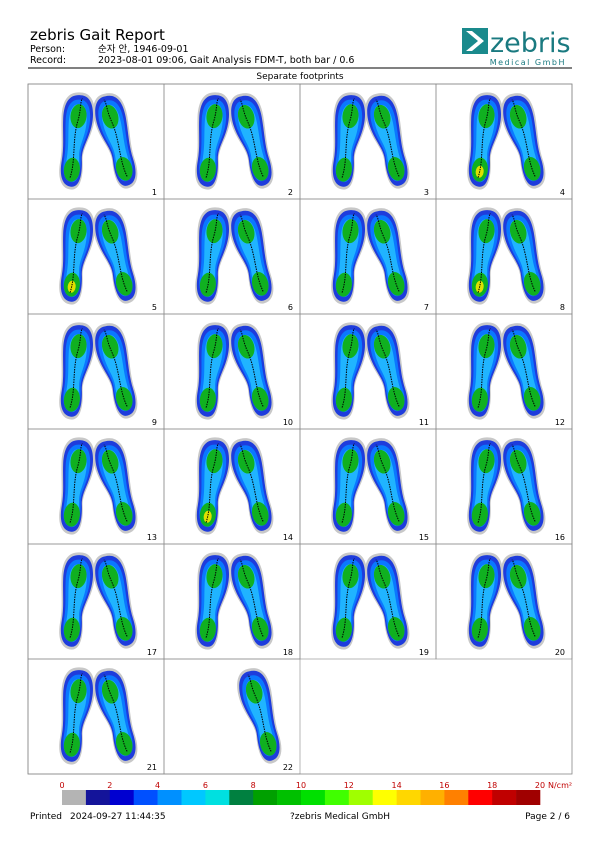  What do you see at coordinates (253, 785) in the screenshot?
I see `scale-tick: 8` at bounding box center [253, 785].